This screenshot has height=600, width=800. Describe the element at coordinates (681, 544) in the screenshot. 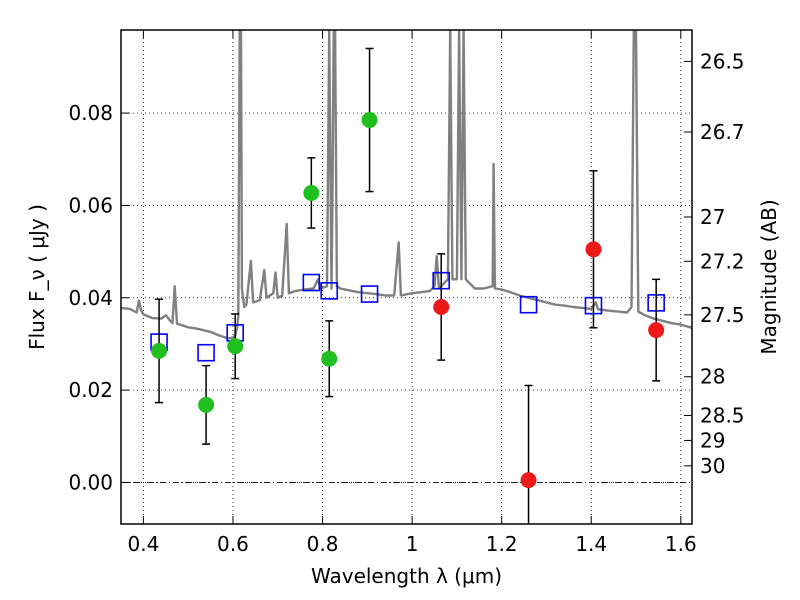

I see `x-tick-label: 1.6` at that location.